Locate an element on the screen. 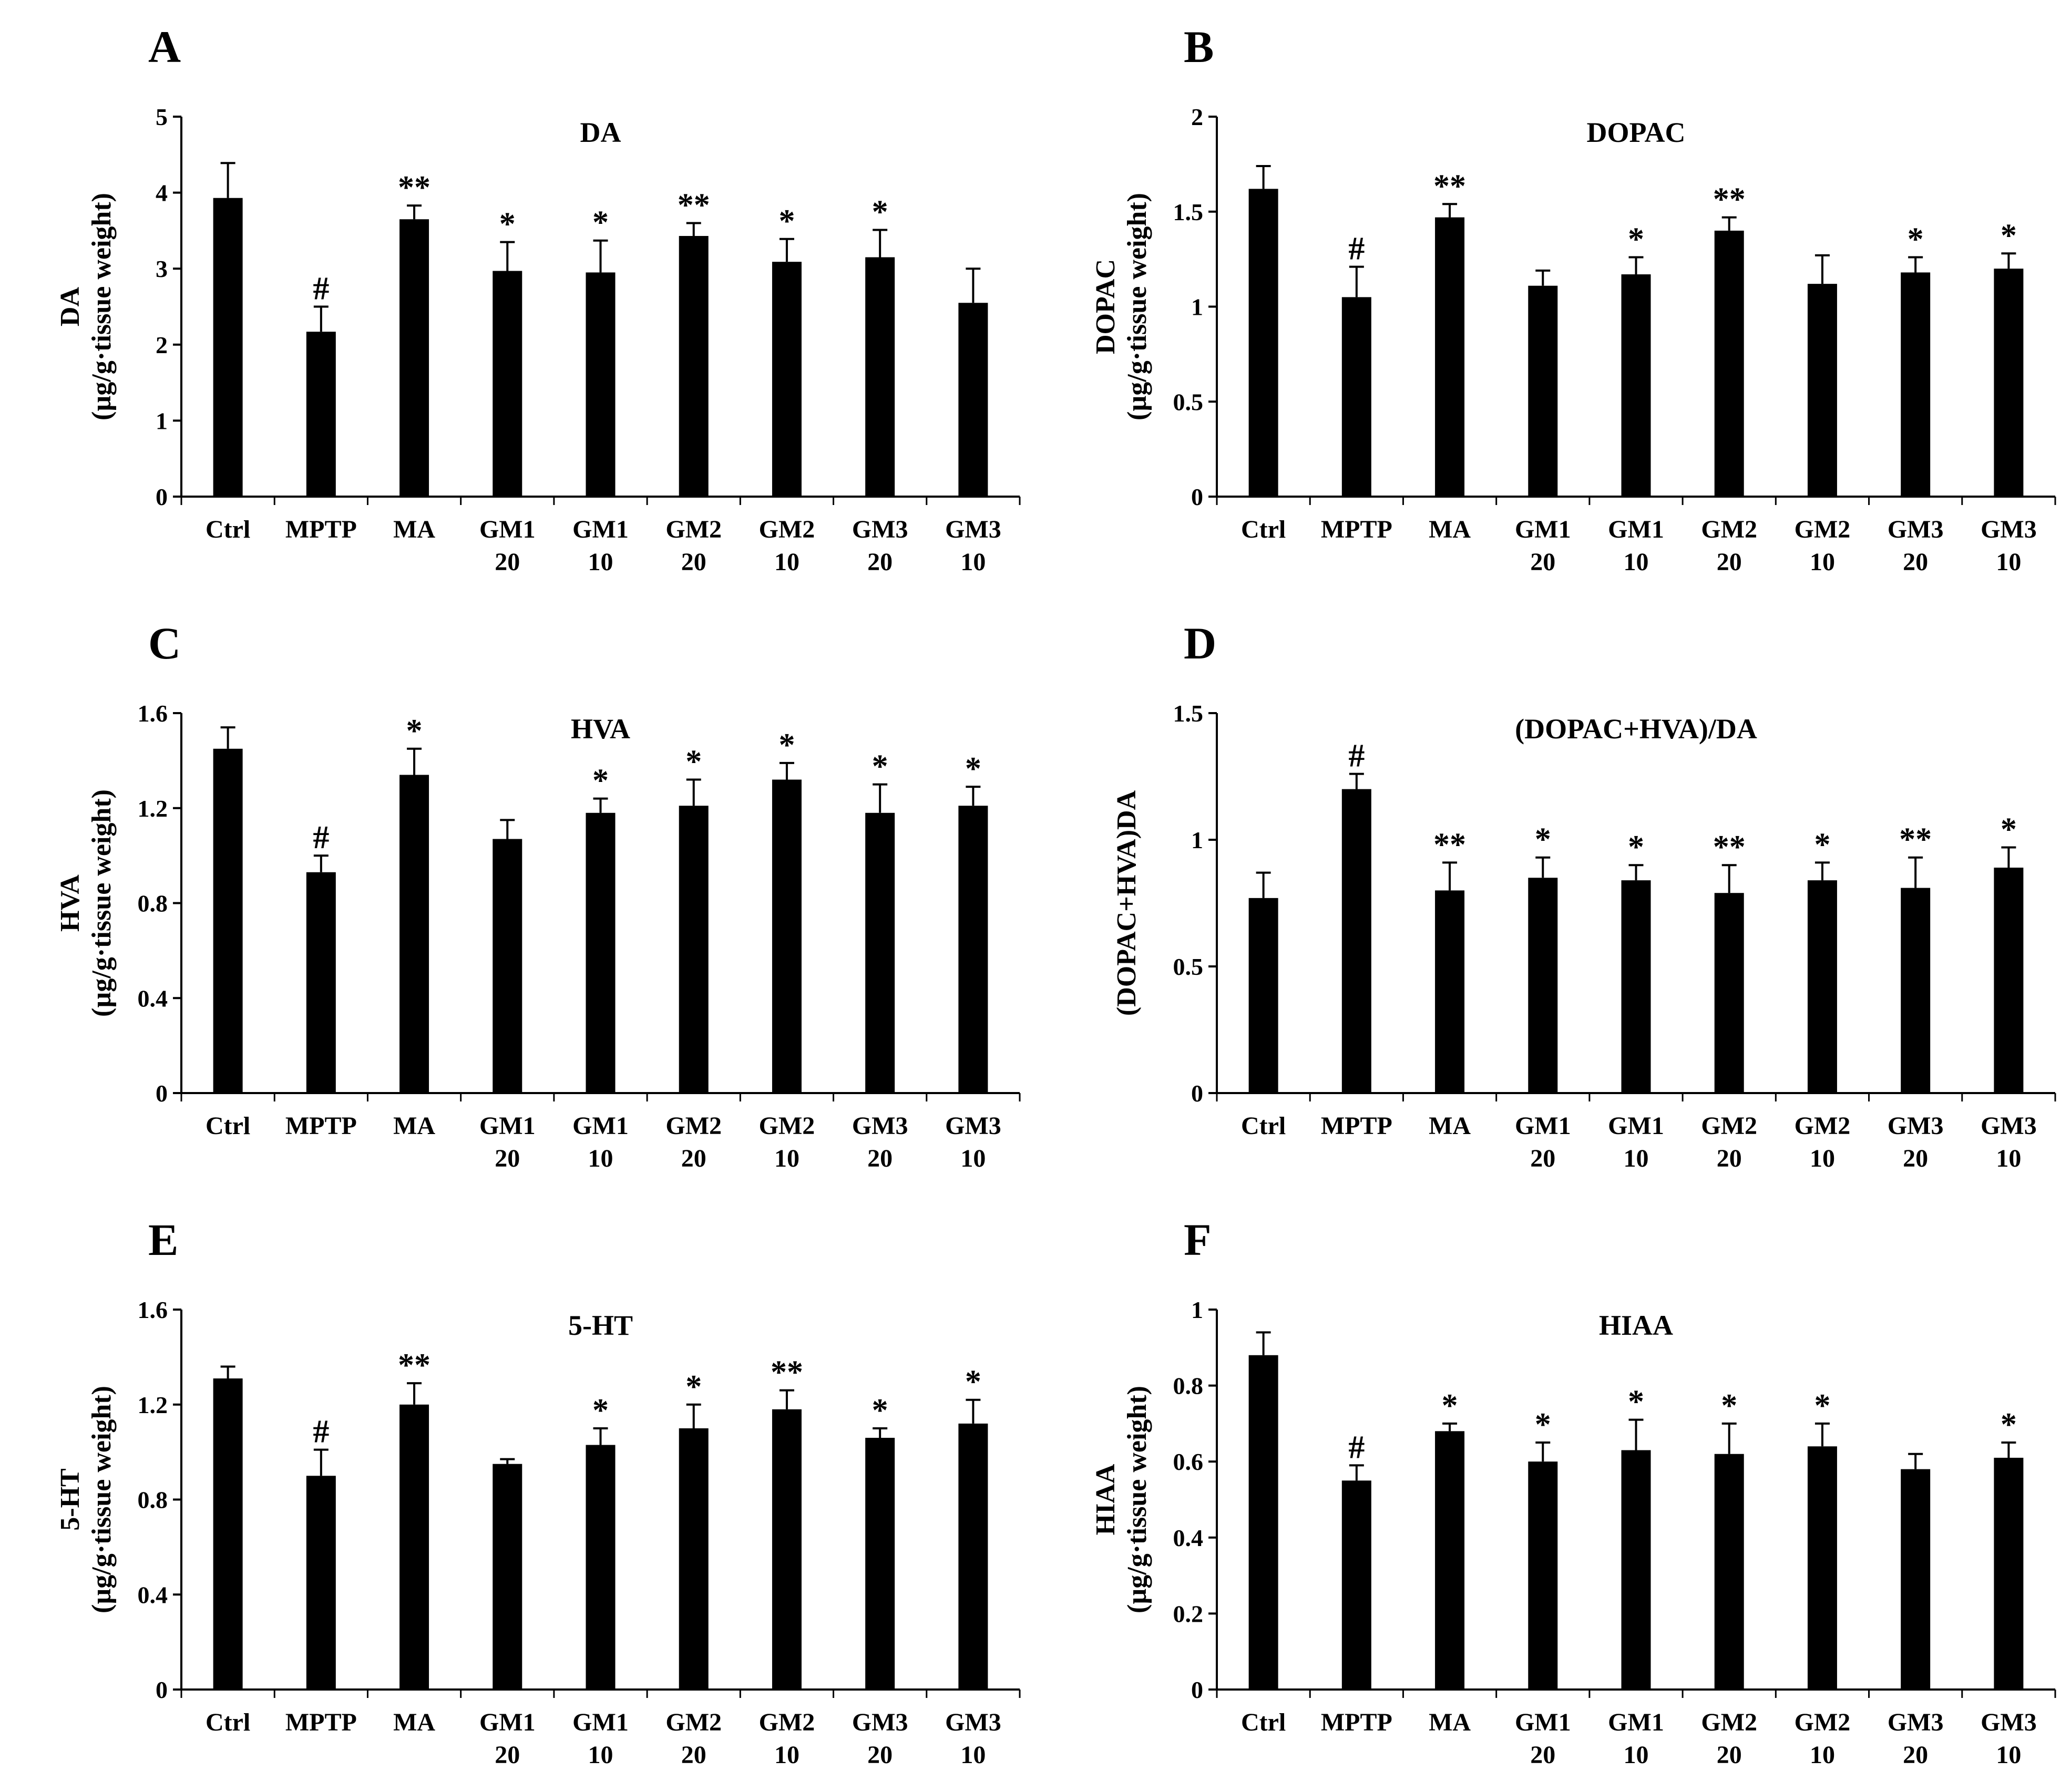  chart-title: (DOPAC+HVA)/DA is located at coordinates (1636, 729).